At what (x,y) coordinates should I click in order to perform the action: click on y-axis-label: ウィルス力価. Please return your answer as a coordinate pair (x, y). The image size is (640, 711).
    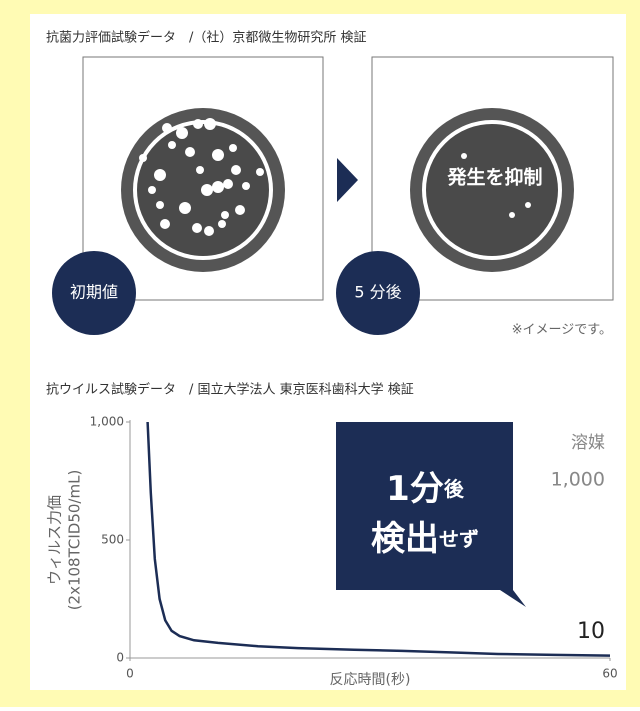
    Looking at the image, I should click on (55, 540).